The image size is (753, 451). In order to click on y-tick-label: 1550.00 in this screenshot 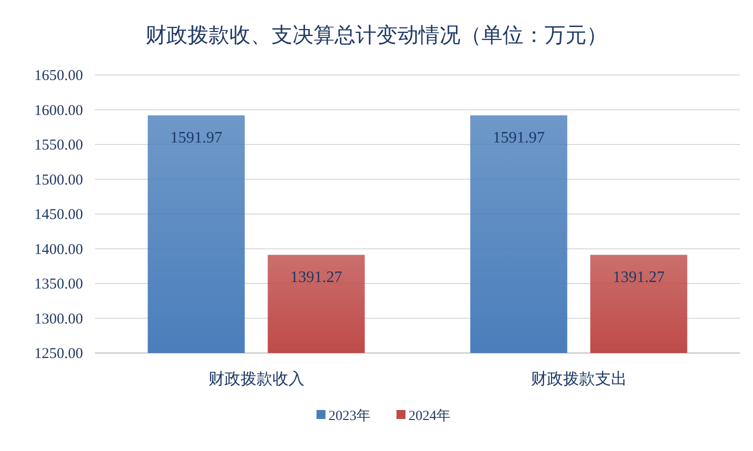, I will do `click(58, 146)`.